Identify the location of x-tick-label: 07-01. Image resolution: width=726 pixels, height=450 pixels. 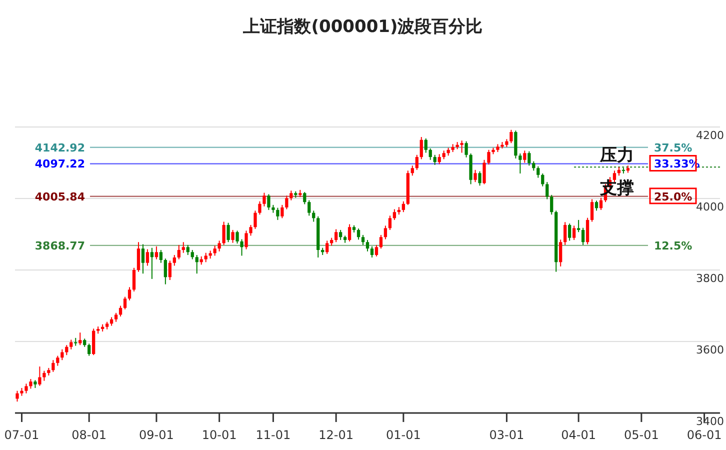
(22, 435).